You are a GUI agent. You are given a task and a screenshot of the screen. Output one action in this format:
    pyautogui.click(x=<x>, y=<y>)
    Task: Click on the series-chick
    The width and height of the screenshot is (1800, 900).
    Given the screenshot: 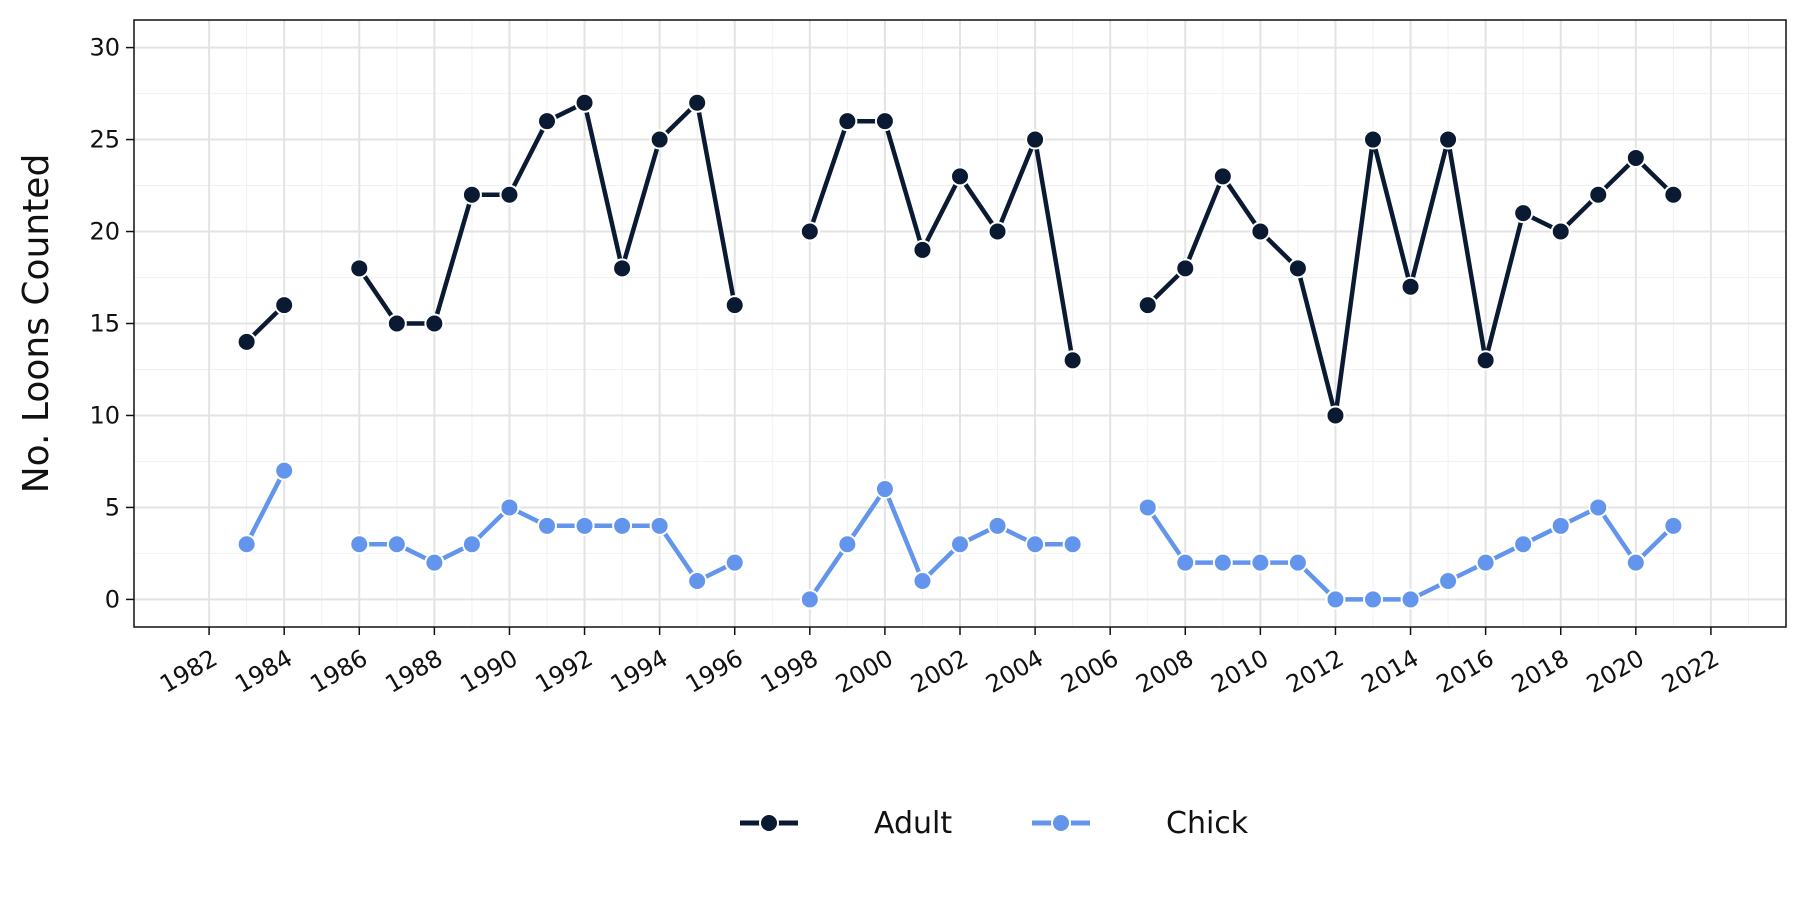 What is the action you would take?
    pyautogui.click(x=960, y=535)
    